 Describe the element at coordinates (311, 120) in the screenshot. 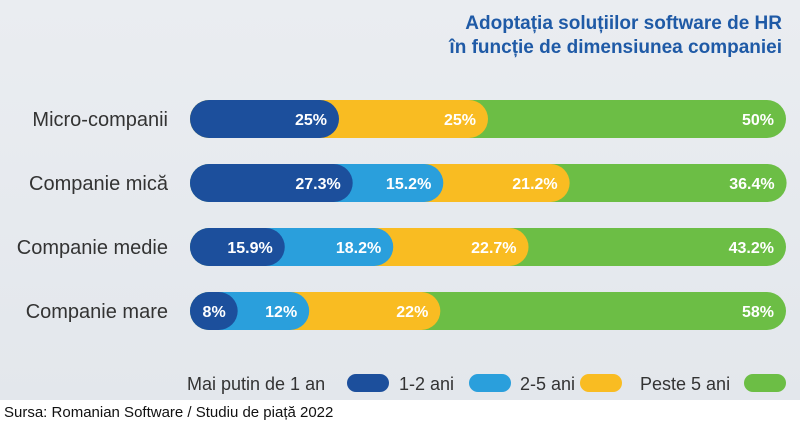

I see `data-label-micro-companii-mai-putin-de-1-an: 25%` at that location.